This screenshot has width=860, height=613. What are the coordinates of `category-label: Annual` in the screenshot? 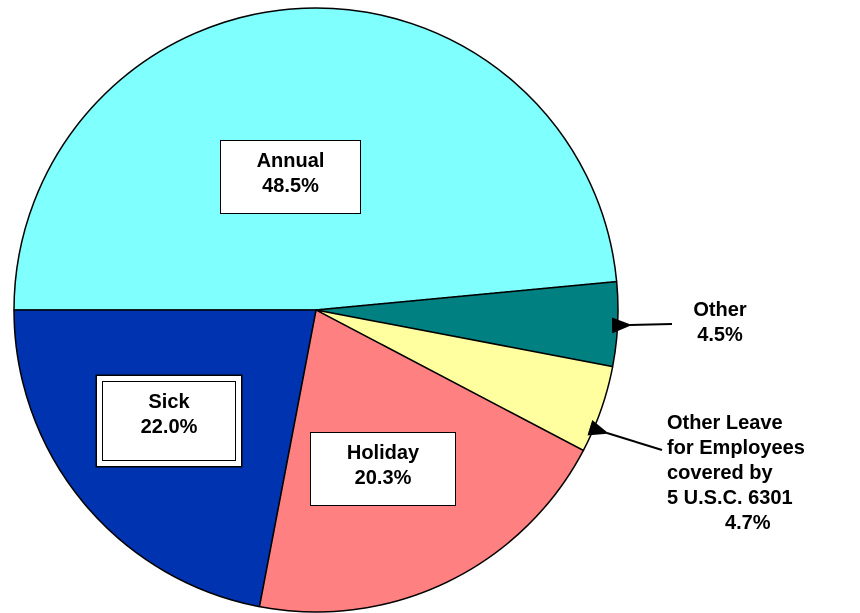 It's located at (290, 161).